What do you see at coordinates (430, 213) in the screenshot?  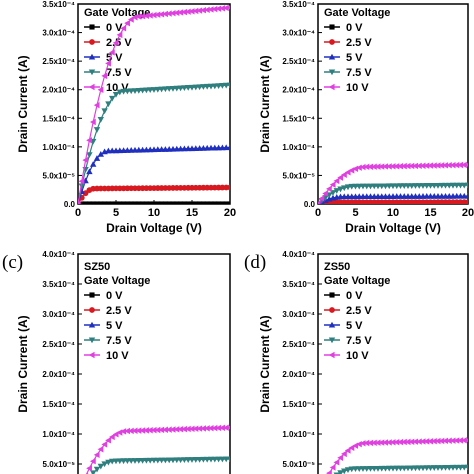 I see `x-tick-label: 15` at bounding box center [430, 213].